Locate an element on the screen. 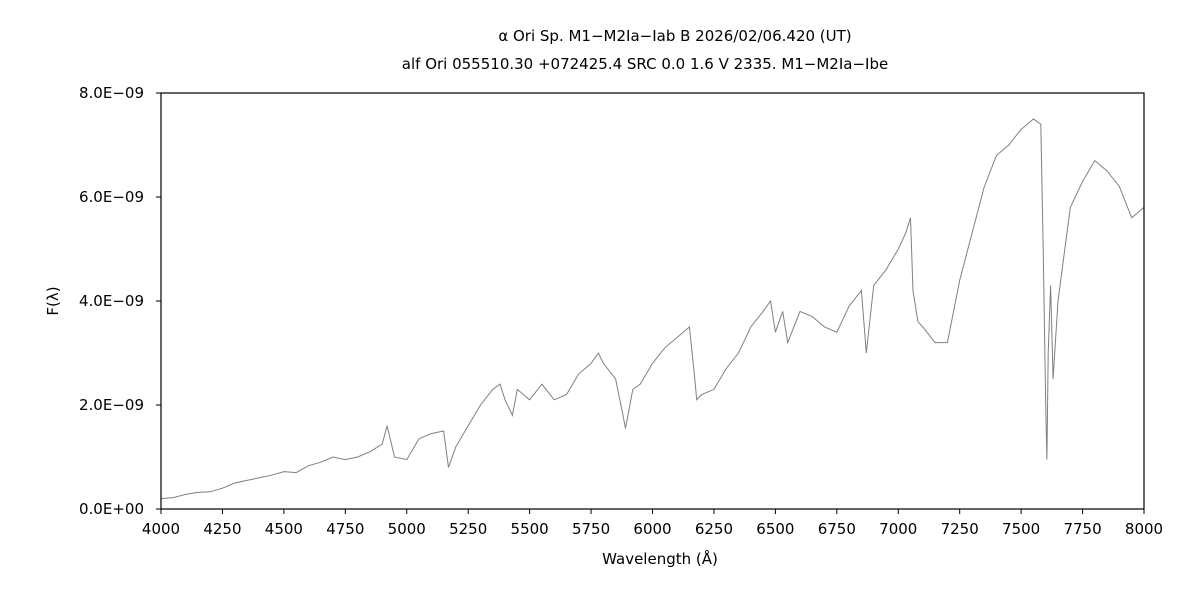  y-tick-label: 8.0E−09 is located at coordinates (111, 93).